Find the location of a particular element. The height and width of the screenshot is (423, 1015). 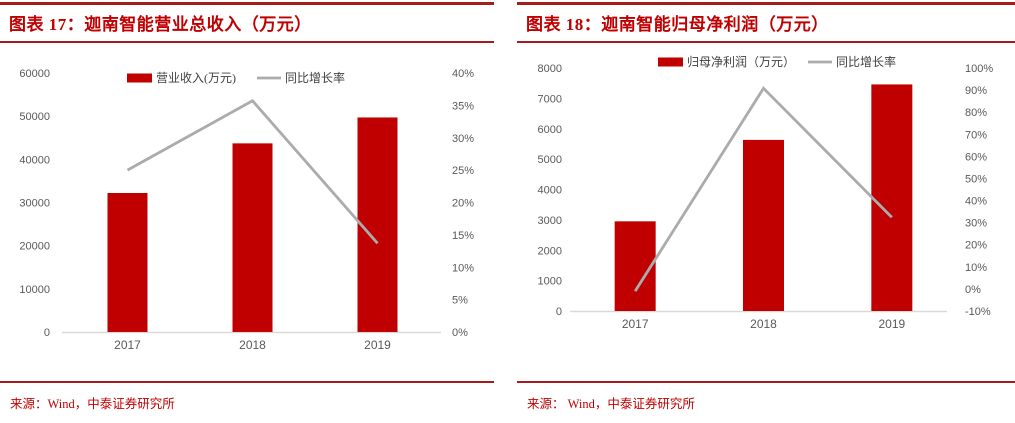

y-axis-right-labels: 0% 5% 10% 15% 20% 25% 30% 35% 40% is located at coordinates (463, 203).